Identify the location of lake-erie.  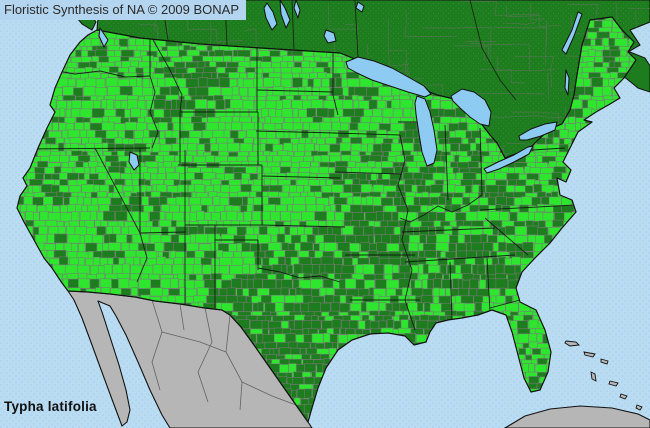
(508, 159).